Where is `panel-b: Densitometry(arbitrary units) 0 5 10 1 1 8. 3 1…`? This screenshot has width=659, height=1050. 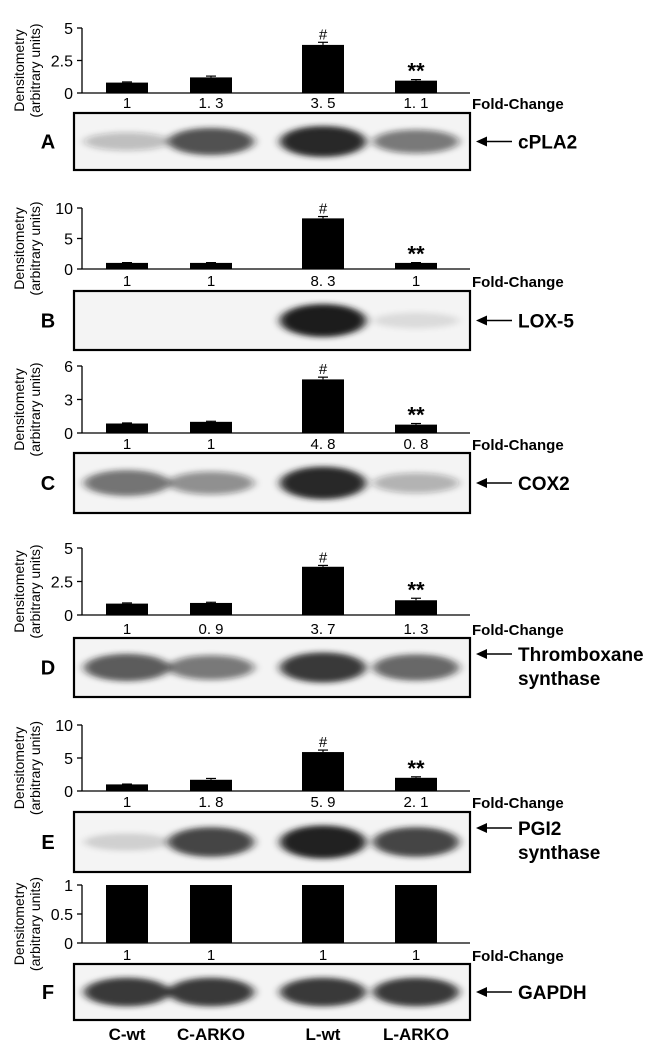 panel-b: Densitometry(arbitrary units) 0 5 10 1 1 8. 3 1… is located at coordinates (292, 276).